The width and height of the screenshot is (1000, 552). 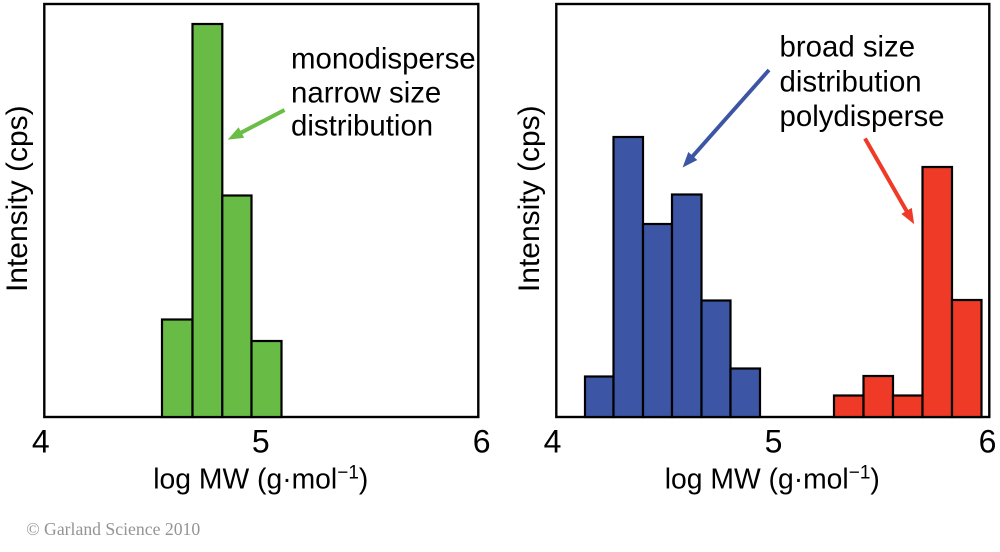 What do you see at coordinates (862, 116) in the screenshot?
I see `svg-text: polydisperse` at bounding box center [862, 116].